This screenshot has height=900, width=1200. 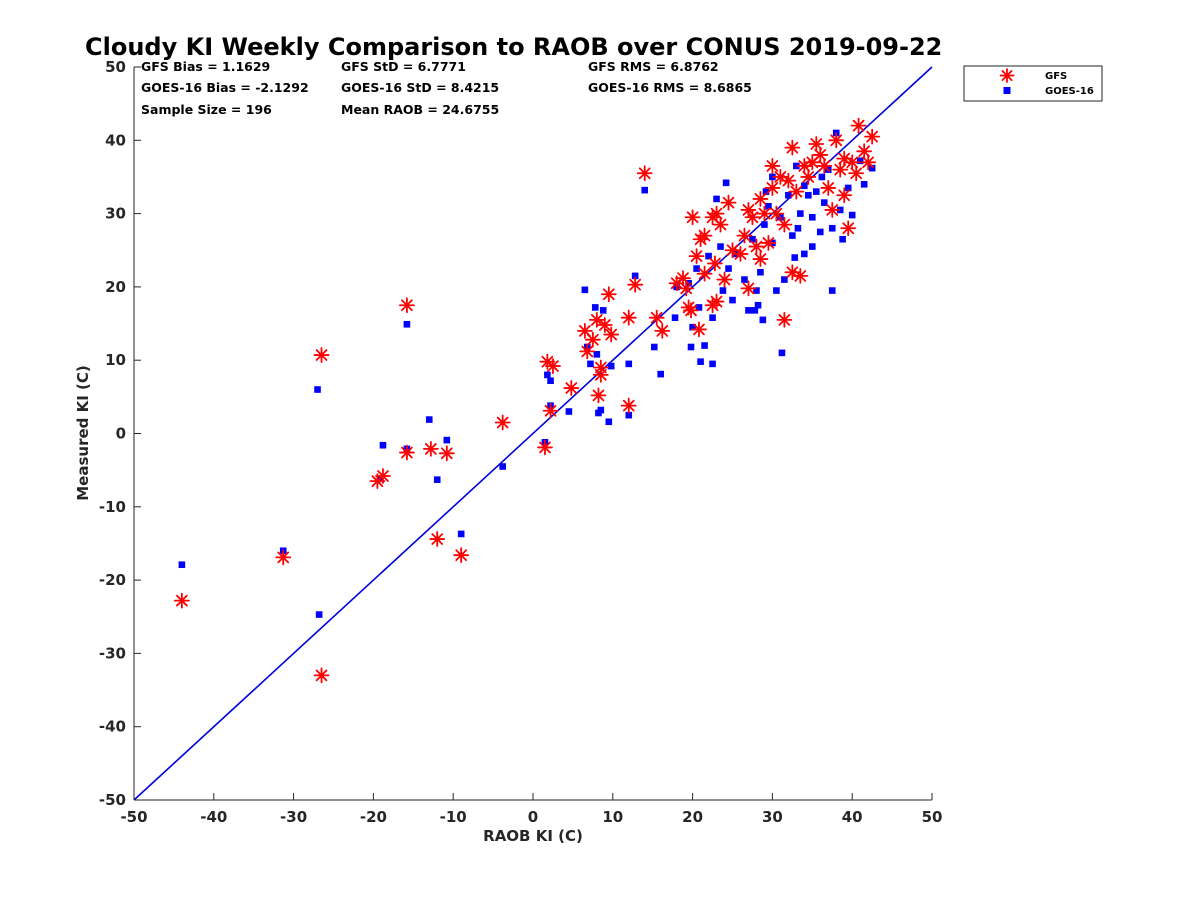 What do you see at coordinates (692, 817) in the screenshot?
I see `x-tick-label: 20` at bounding box center [692, 817].